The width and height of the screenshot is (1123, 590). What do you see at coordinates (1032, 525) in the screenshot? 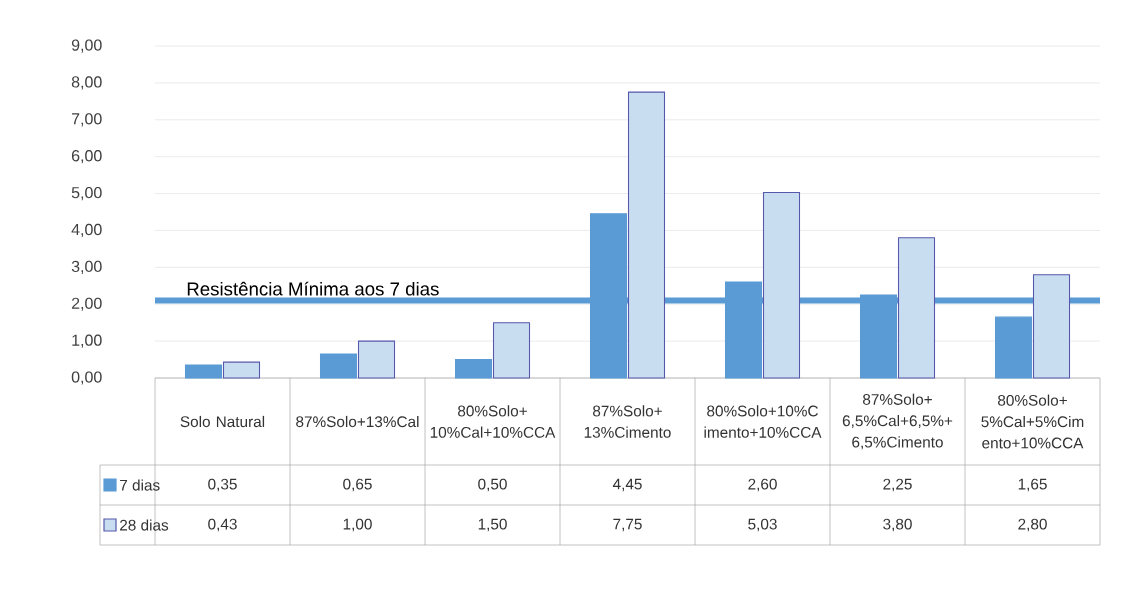
I see `data-label: 2,80` at bounding box center [1032, 525].